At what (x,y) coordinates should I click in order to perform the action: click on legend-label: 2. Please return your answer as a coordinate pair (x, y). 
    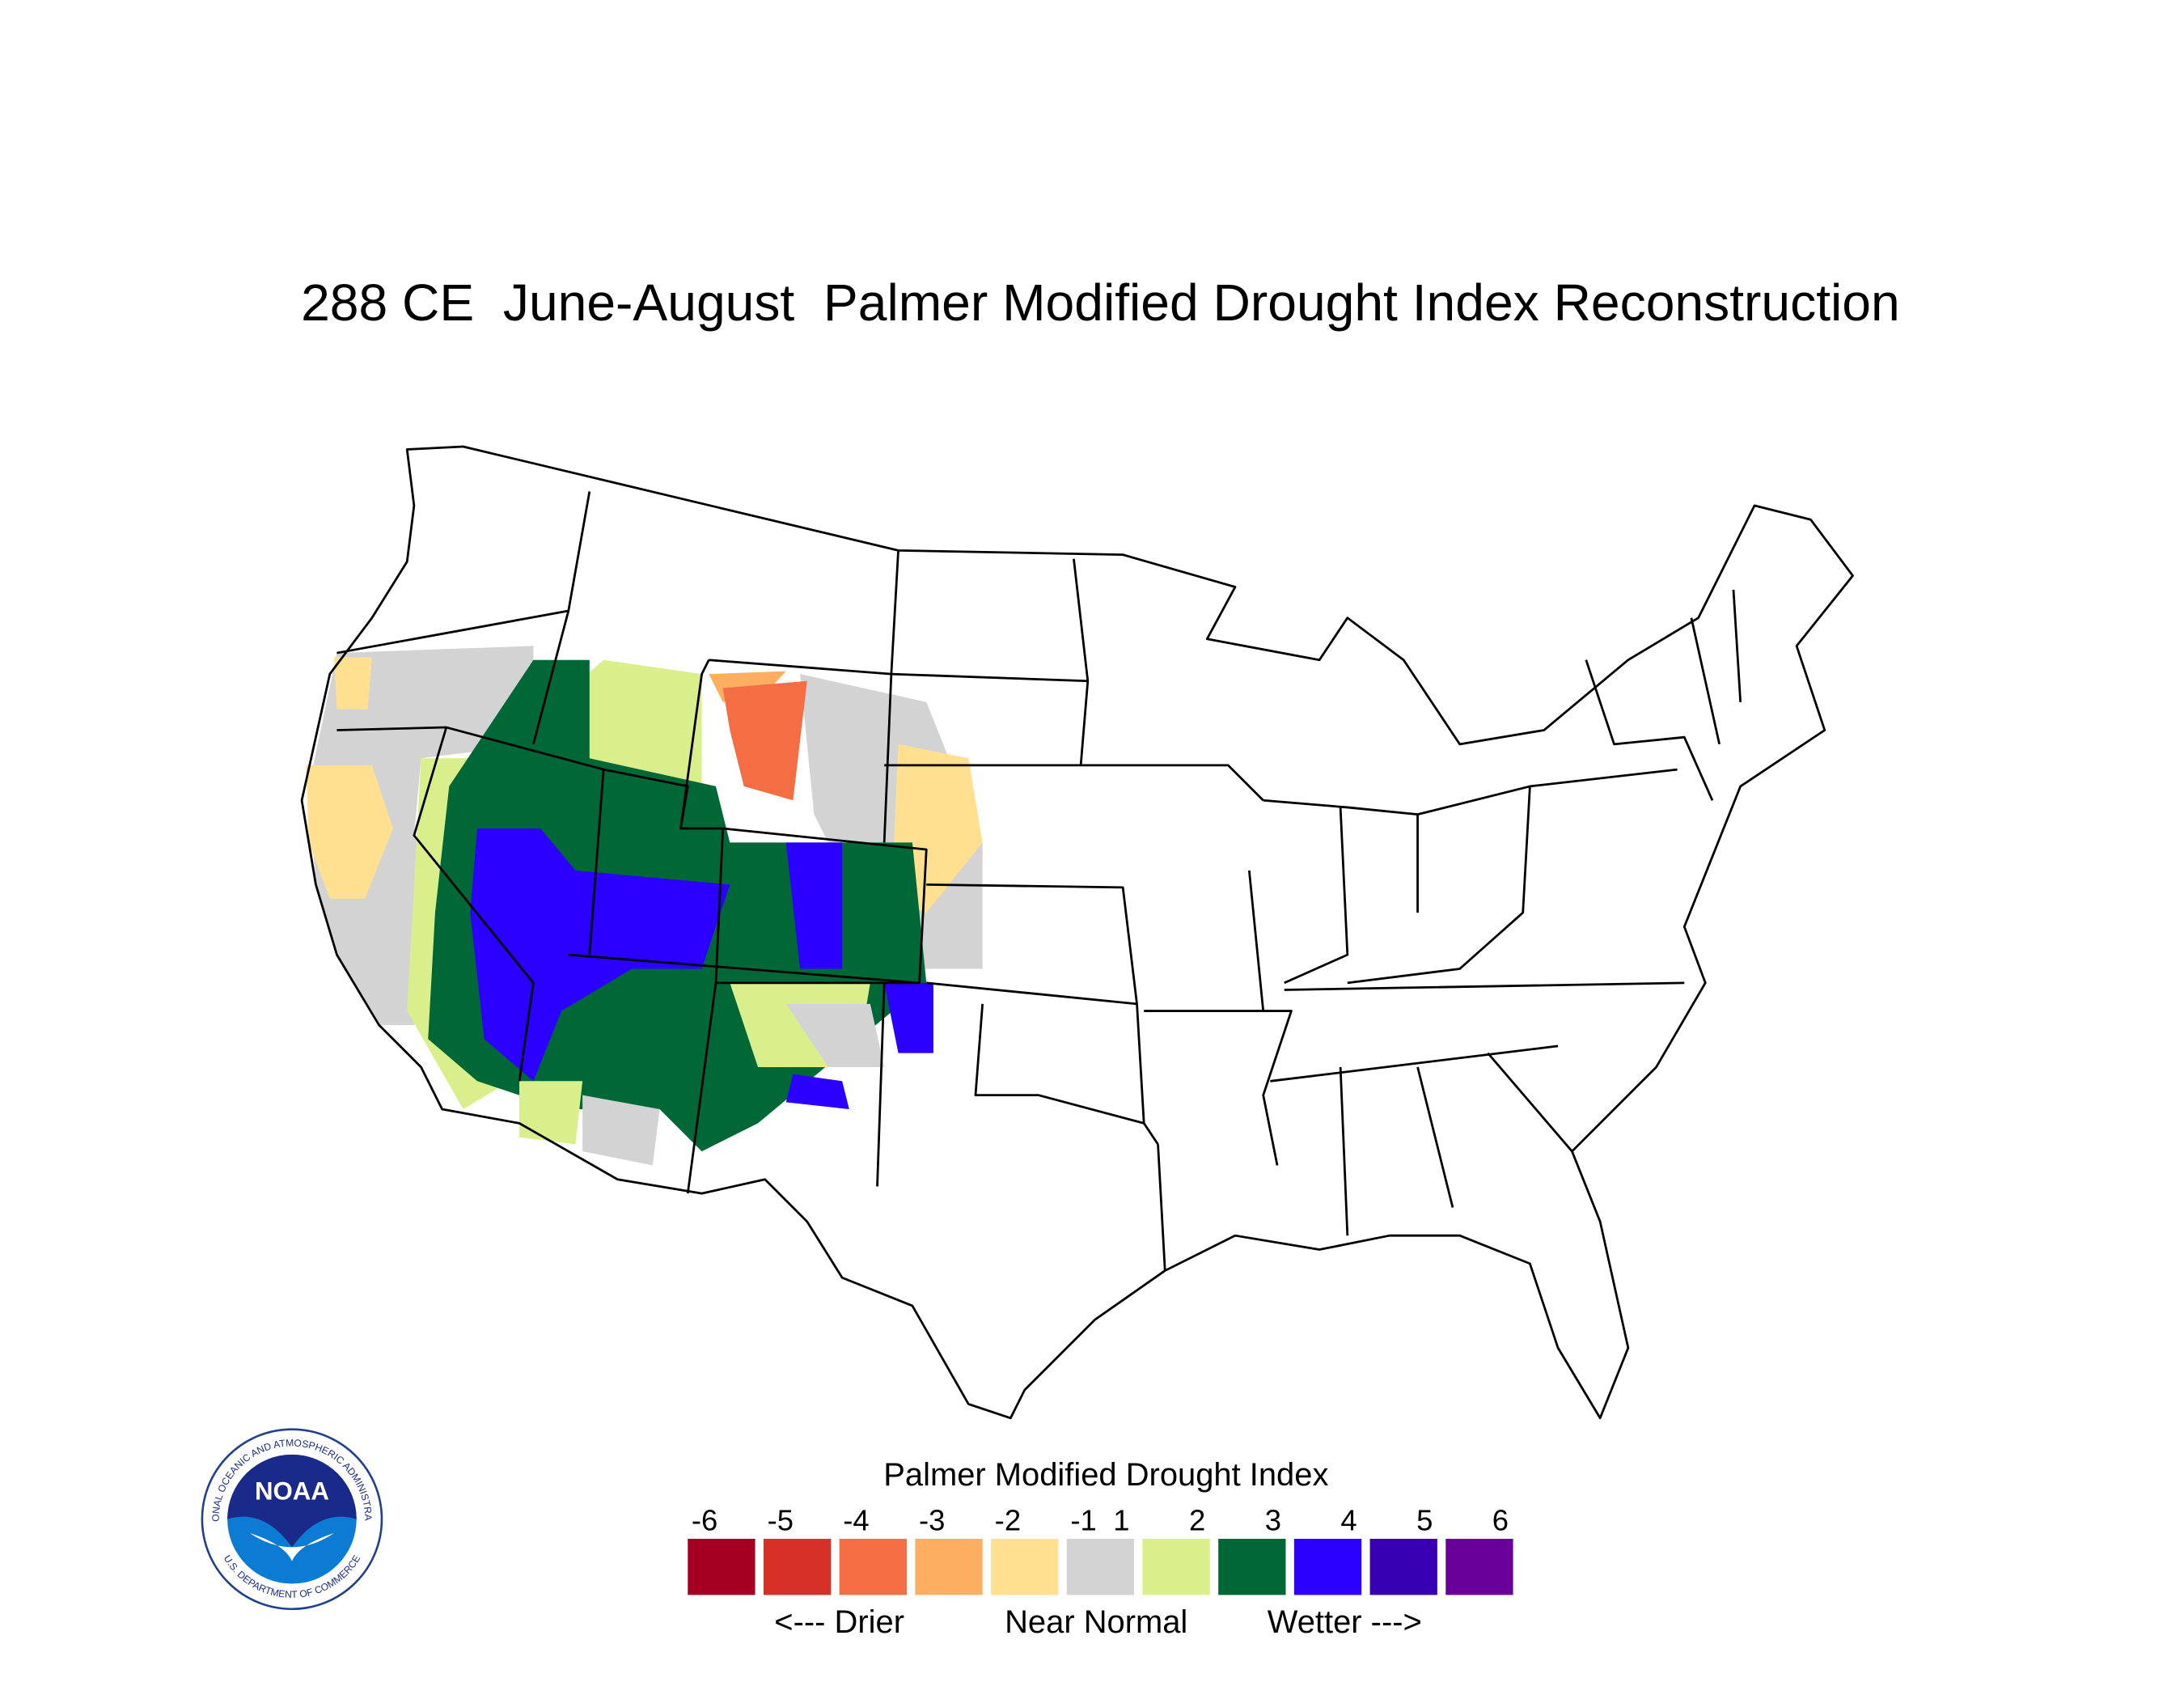
    Looking at the image, I should click on (1197, 1520).